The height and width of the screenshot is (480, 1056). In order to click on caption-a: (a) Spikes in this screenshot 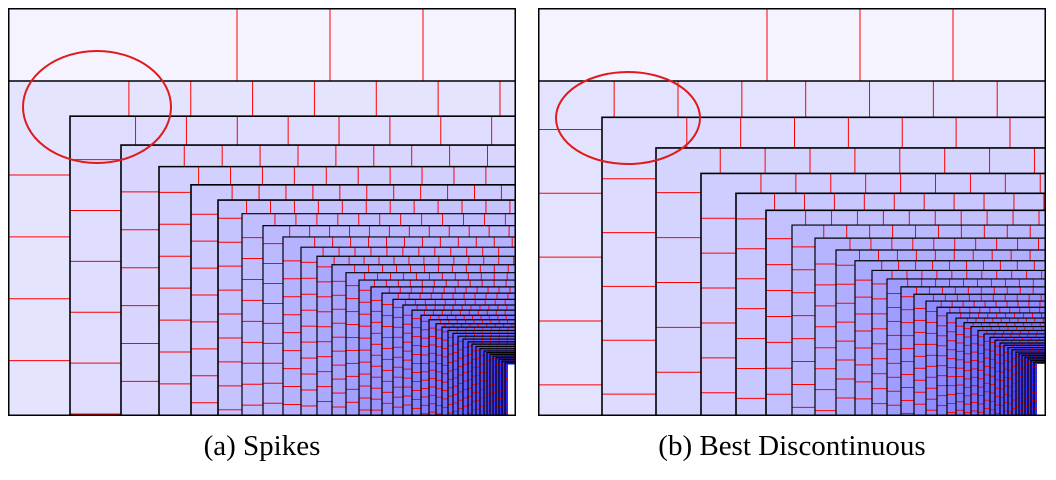, I will do `click(262, 446)`.